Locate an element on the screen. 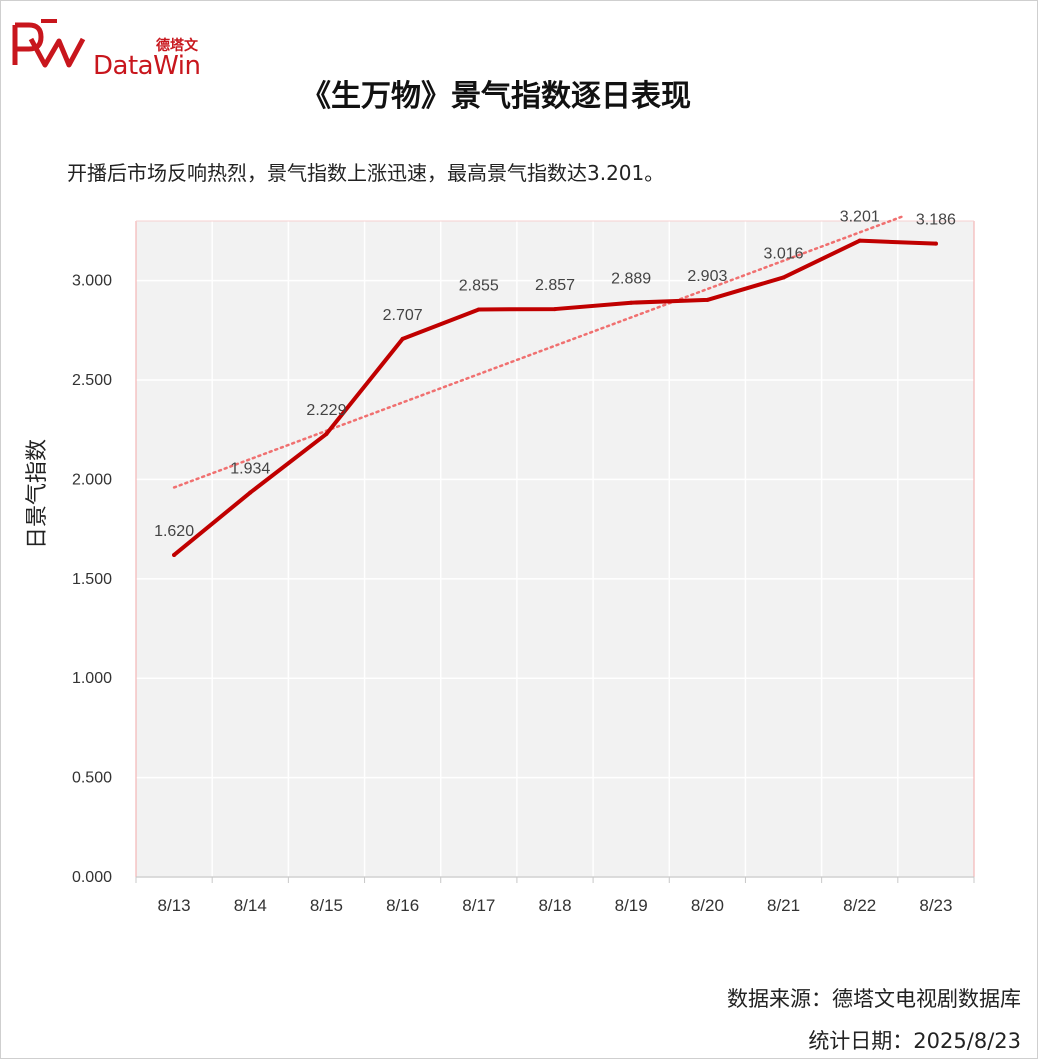 The width and height of the screenshot is (1038, 1059). stat-date: 统计日期：2025/8/23 is located at coordinates (914, 1041).